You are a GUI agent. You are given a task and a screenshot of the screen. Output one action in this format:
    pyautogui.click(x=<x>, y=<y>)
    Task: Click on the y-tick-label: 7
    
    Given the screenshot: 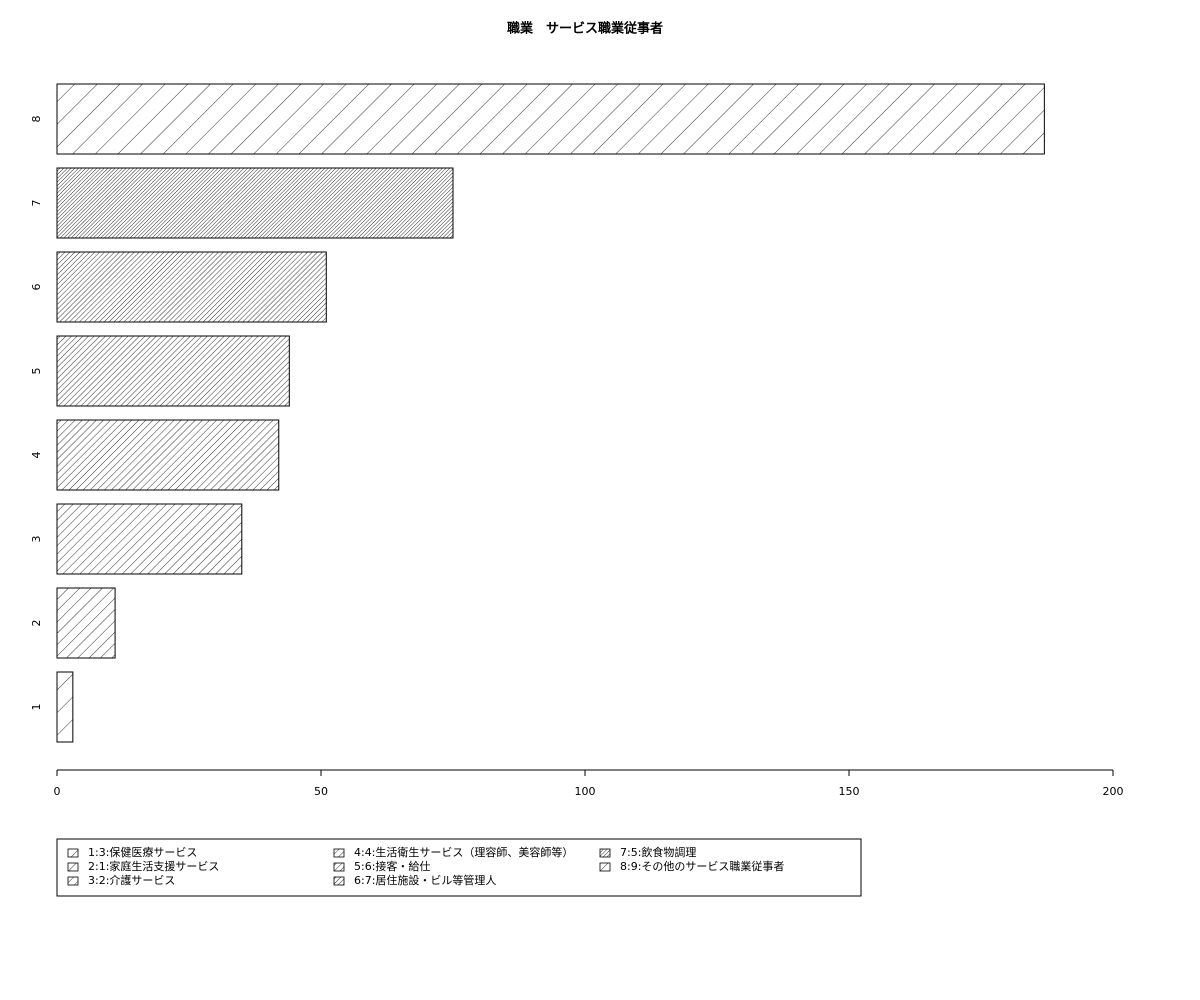 What is the action you would take?
    pyautogui.click(x=36, y=203)
    